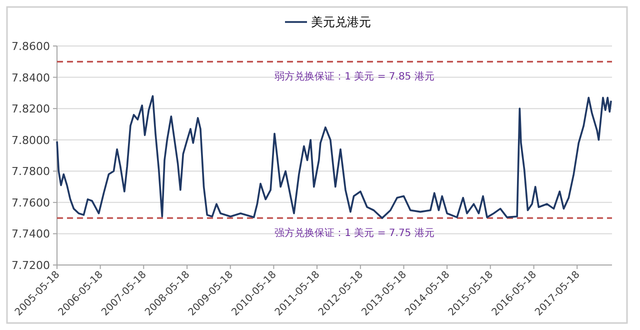 Image resolution: width=640 pixels, height=330 pixels. I want to click on y-tick-label: 7.8600, so click(31, 46).